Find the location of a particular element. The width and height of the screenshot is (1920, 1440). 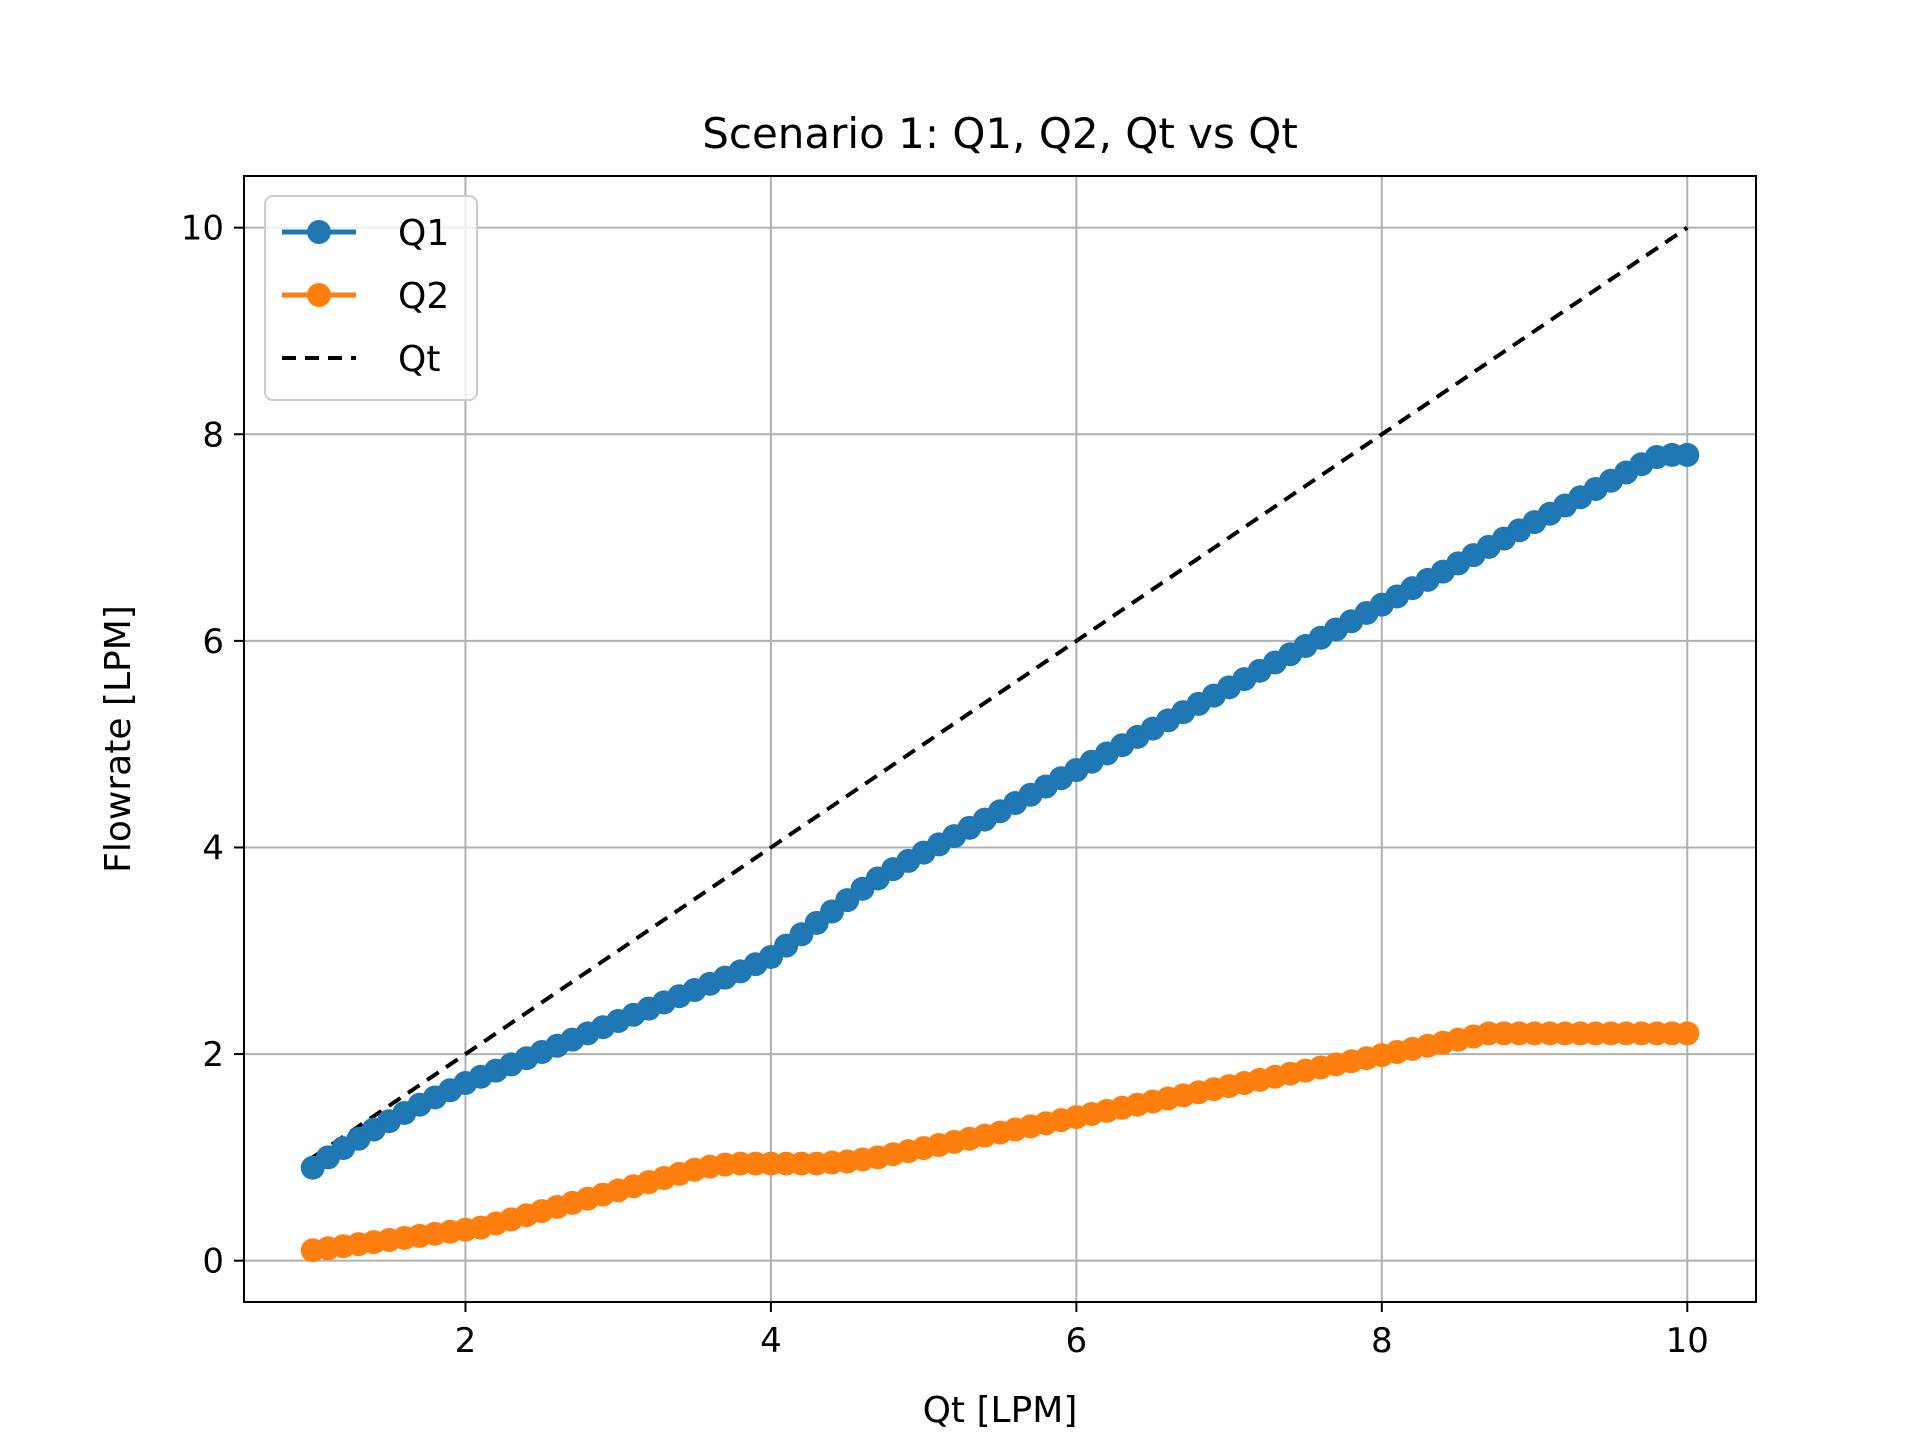

x-axis-label: Qt [LPM] is located at coordinates (1000, 1410).